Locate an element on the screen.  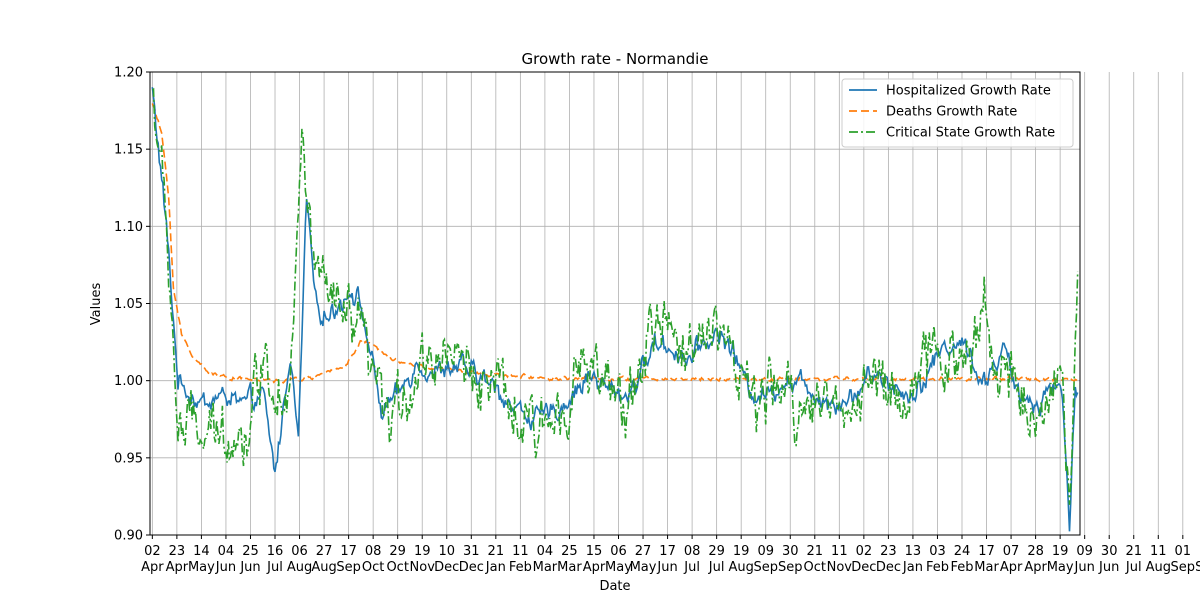
chart-title: Growth rate - Normandie is located at coordinates (614, 59).